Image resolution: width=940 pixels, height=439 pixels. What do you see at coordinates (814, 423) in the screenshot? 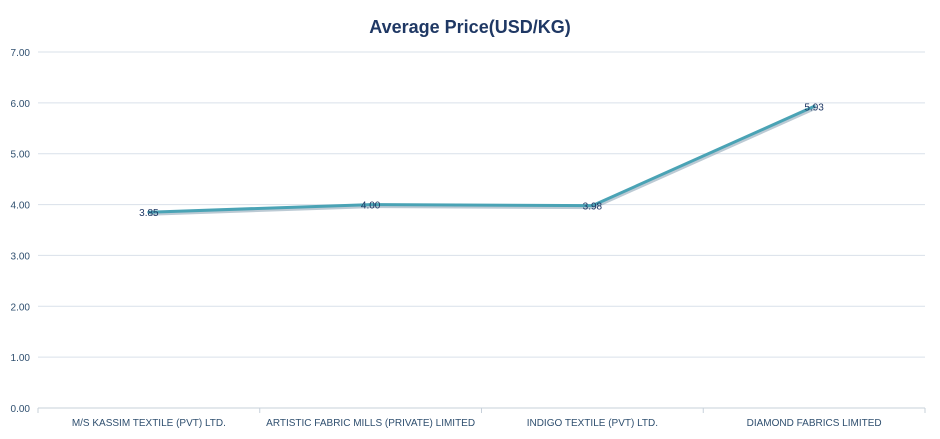
I see `x-tick-label: DIAMOND FABRICS LIMITED` at bounding box center [814, 423].